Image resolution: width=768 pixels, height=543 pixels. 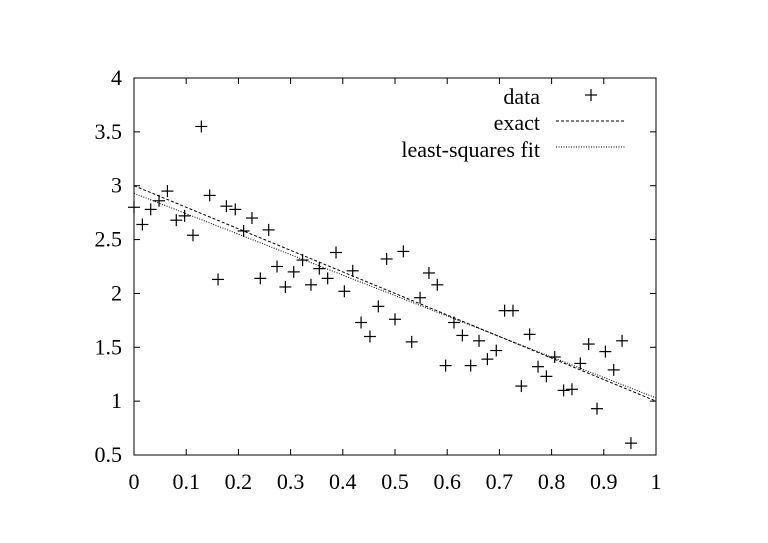 What do you see at coordinates (134, 481) in the screenshot?
I see `x-tick-label: 0` at bounding box center [134, 481].